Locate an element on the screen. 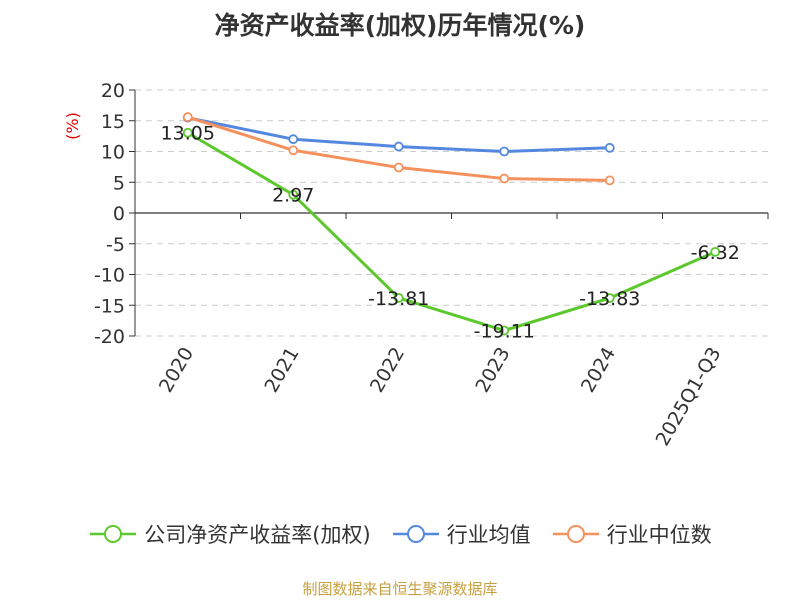 The width and height of the screenshot is (800, 600). x-tick-label: 2021 is located at coordinates (281, 370).